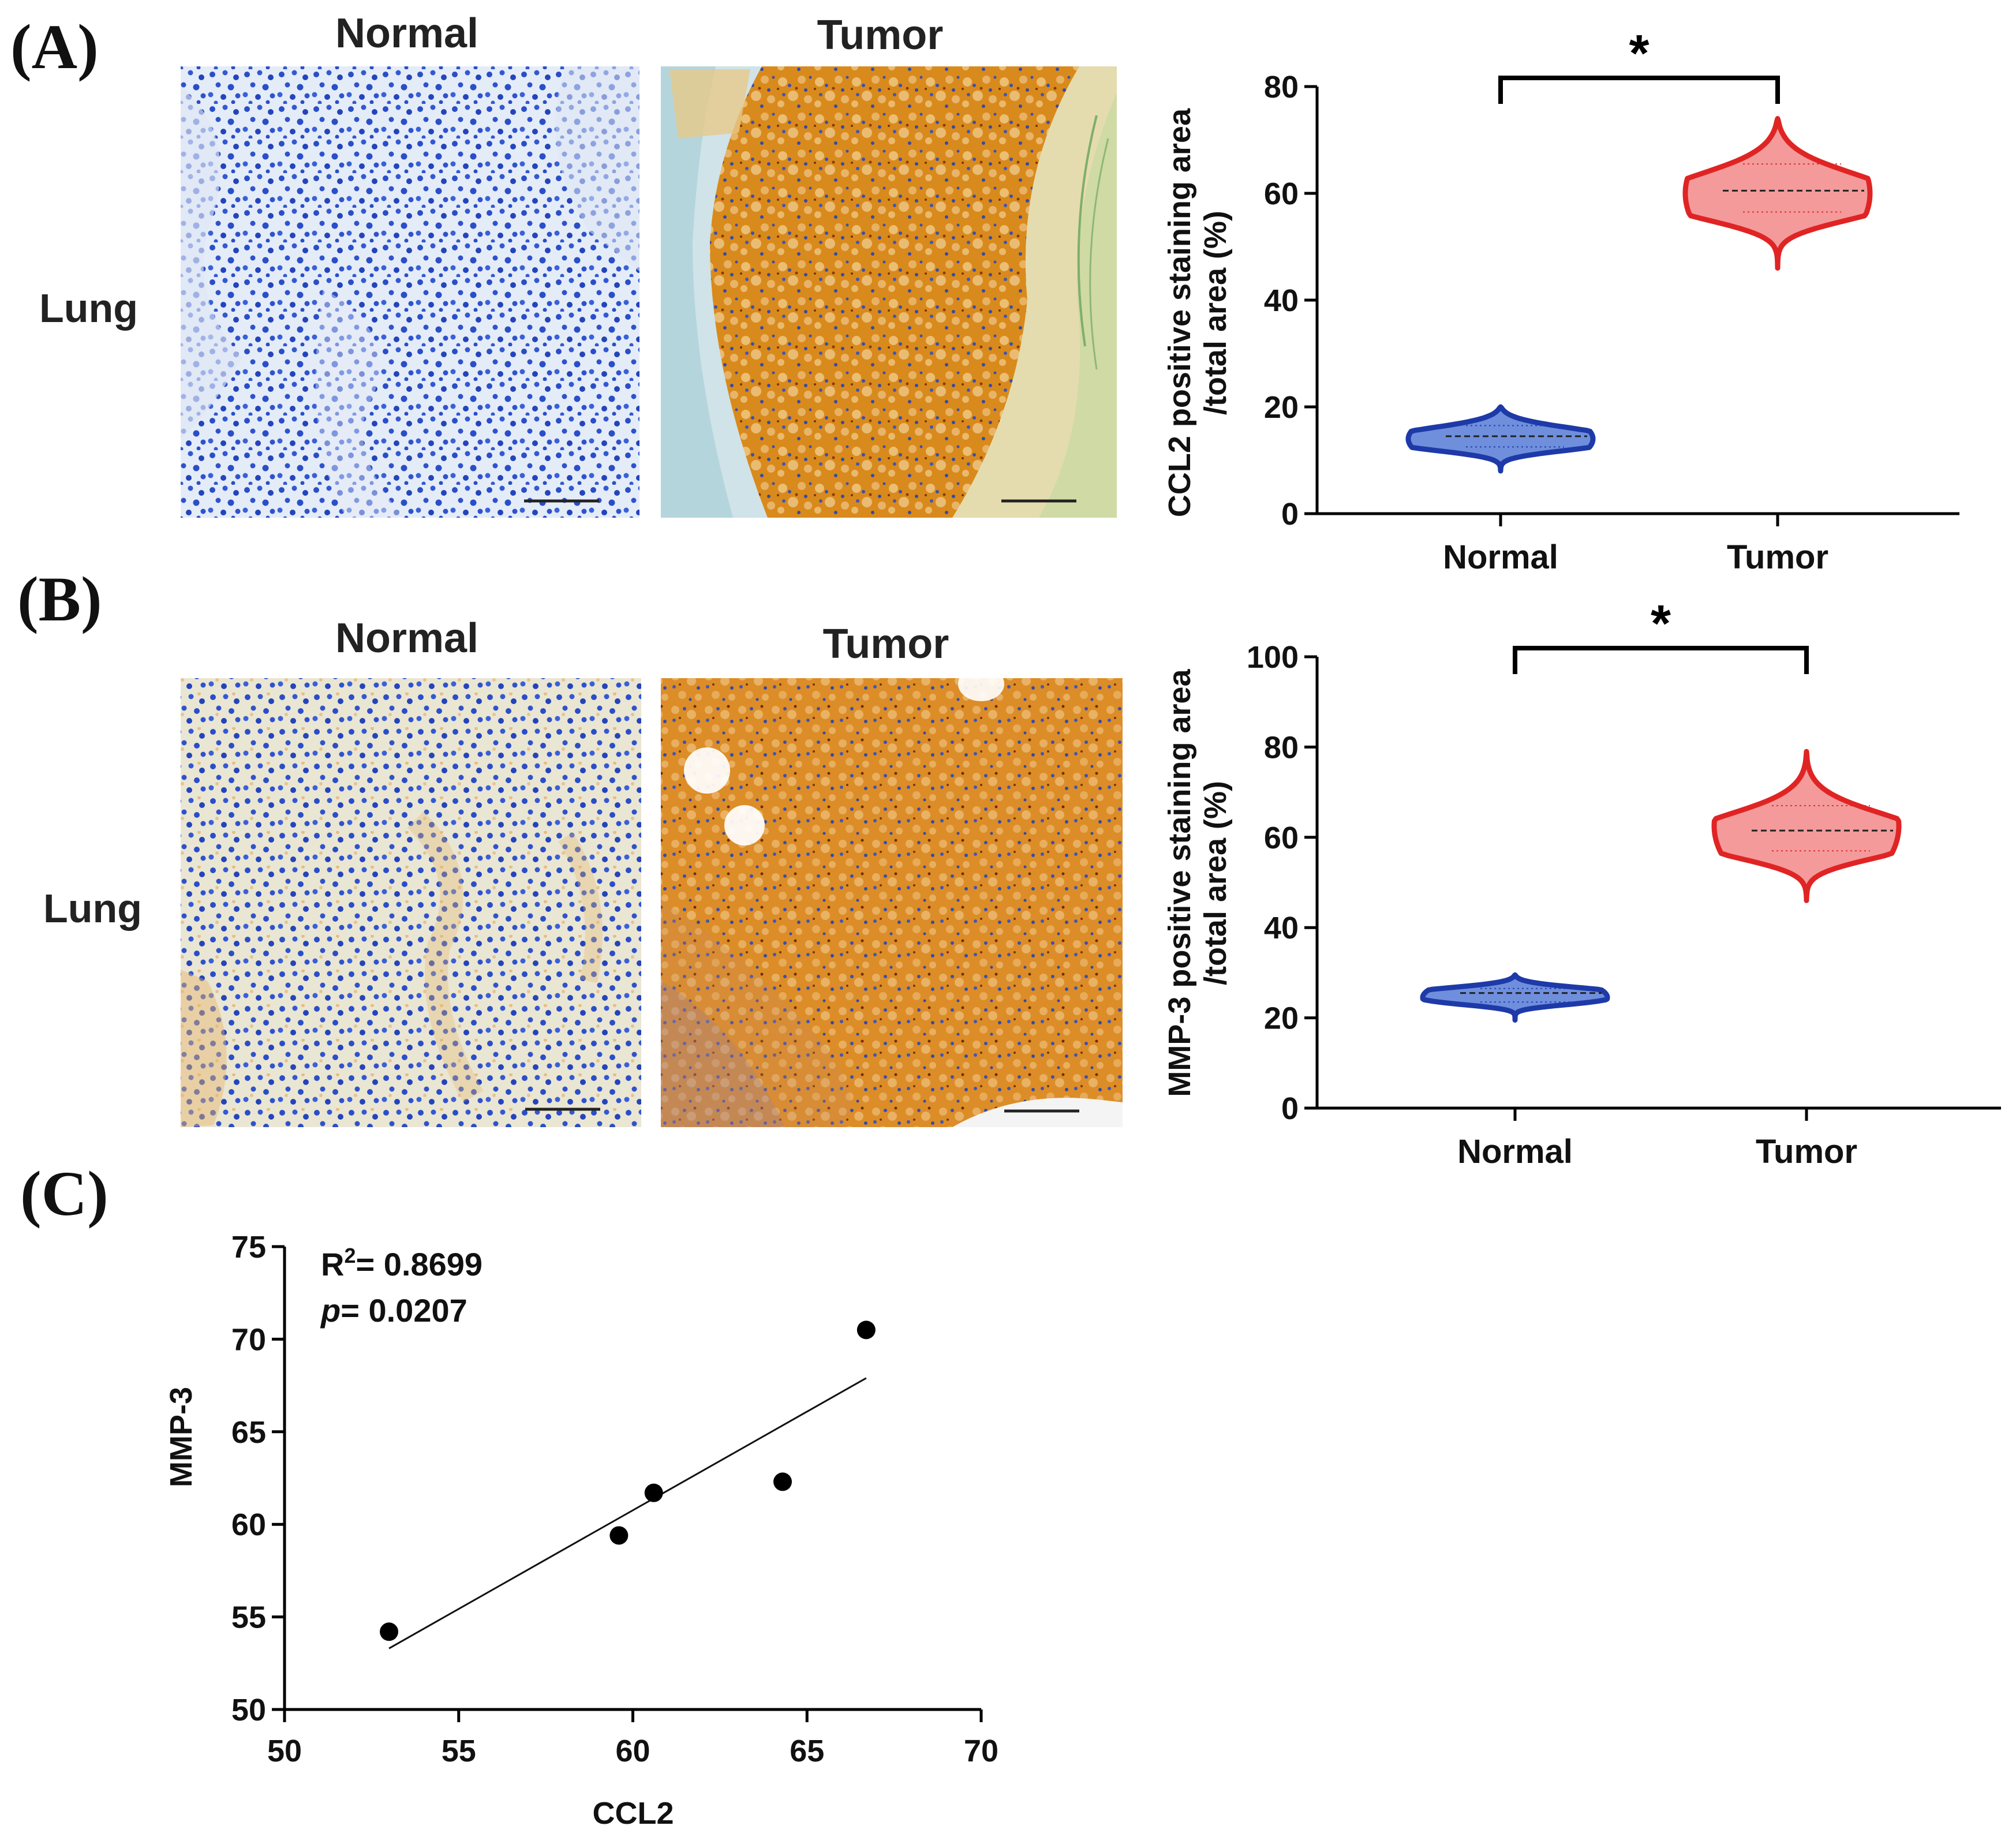  What do you see at coordinates (410, 292) in the screenshot?
I see `micrograph-normal-a` at bounding box center [410, 292].